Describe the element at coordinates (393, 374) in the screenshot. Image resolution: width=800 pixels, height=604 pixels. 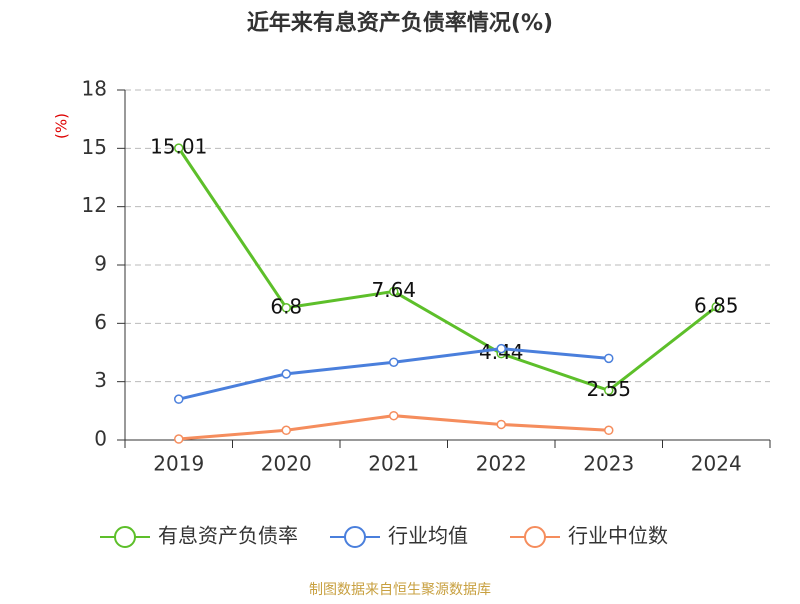
I see `series-line` at that location.